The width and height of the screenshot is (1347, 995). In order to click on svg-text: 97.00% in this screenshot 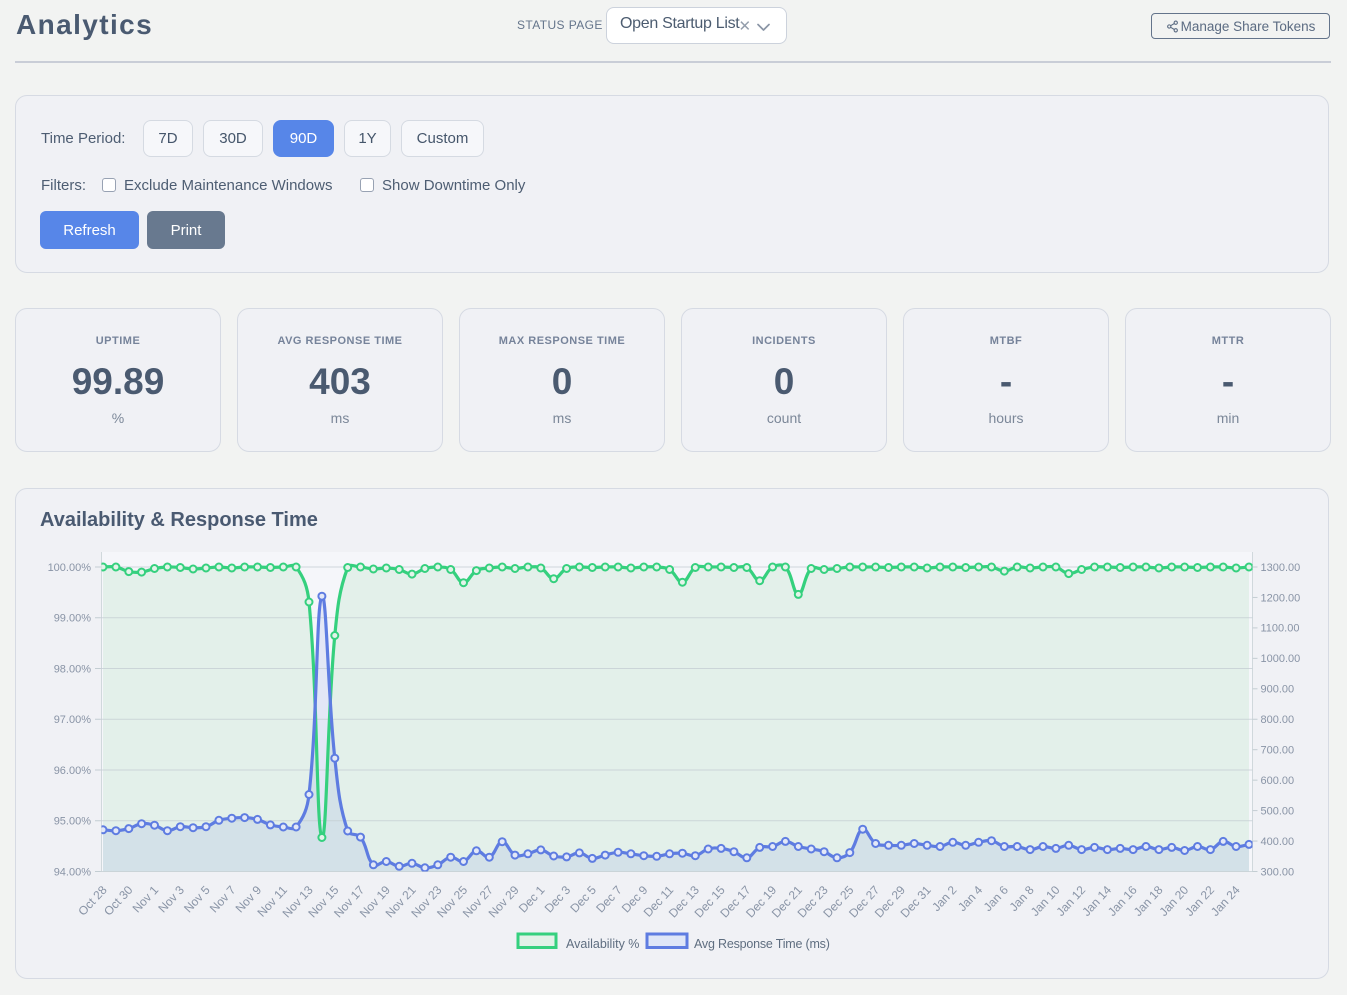, I will do `click(73, 720)`.